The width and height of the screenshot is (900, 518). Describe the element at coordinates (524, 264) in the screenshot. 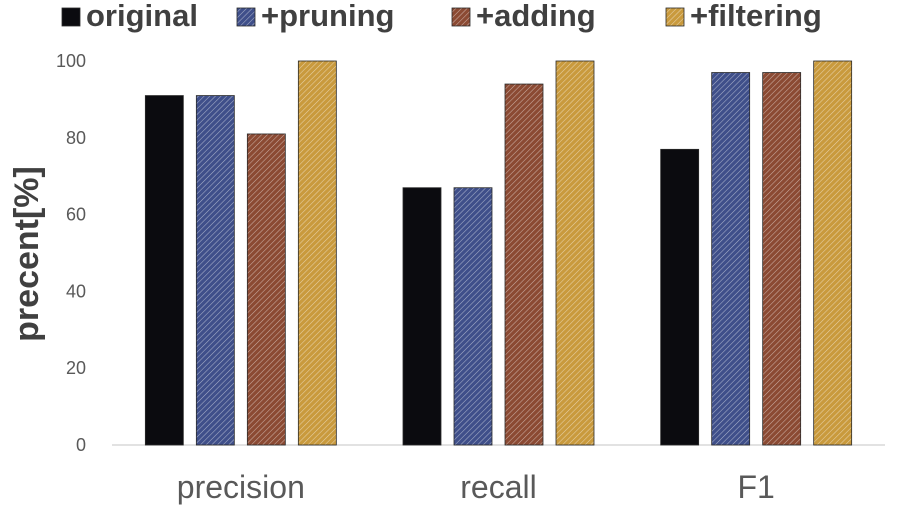

I see `bar-adding-recall` at that location.